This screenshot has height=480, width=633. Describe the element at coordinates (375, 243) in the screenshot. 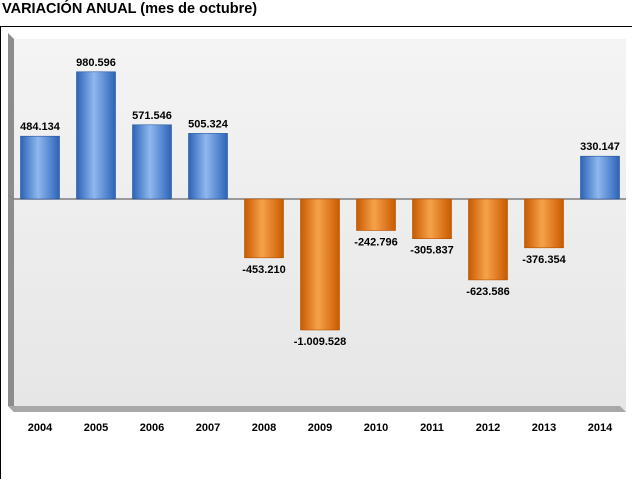

I see `data-label-2010: -242.796` at that location.